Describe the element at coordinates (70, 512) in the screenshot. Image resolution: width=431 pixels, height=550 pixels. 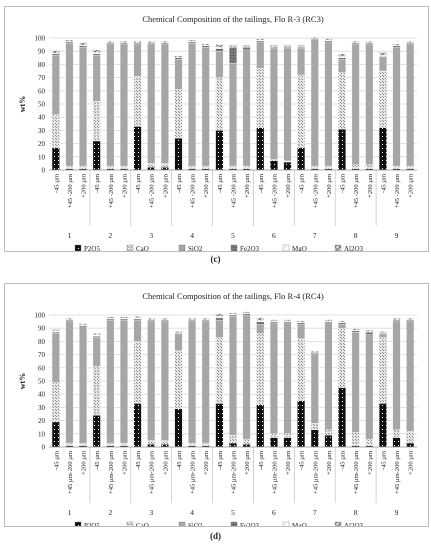
I see `group-label: 1` at that location.